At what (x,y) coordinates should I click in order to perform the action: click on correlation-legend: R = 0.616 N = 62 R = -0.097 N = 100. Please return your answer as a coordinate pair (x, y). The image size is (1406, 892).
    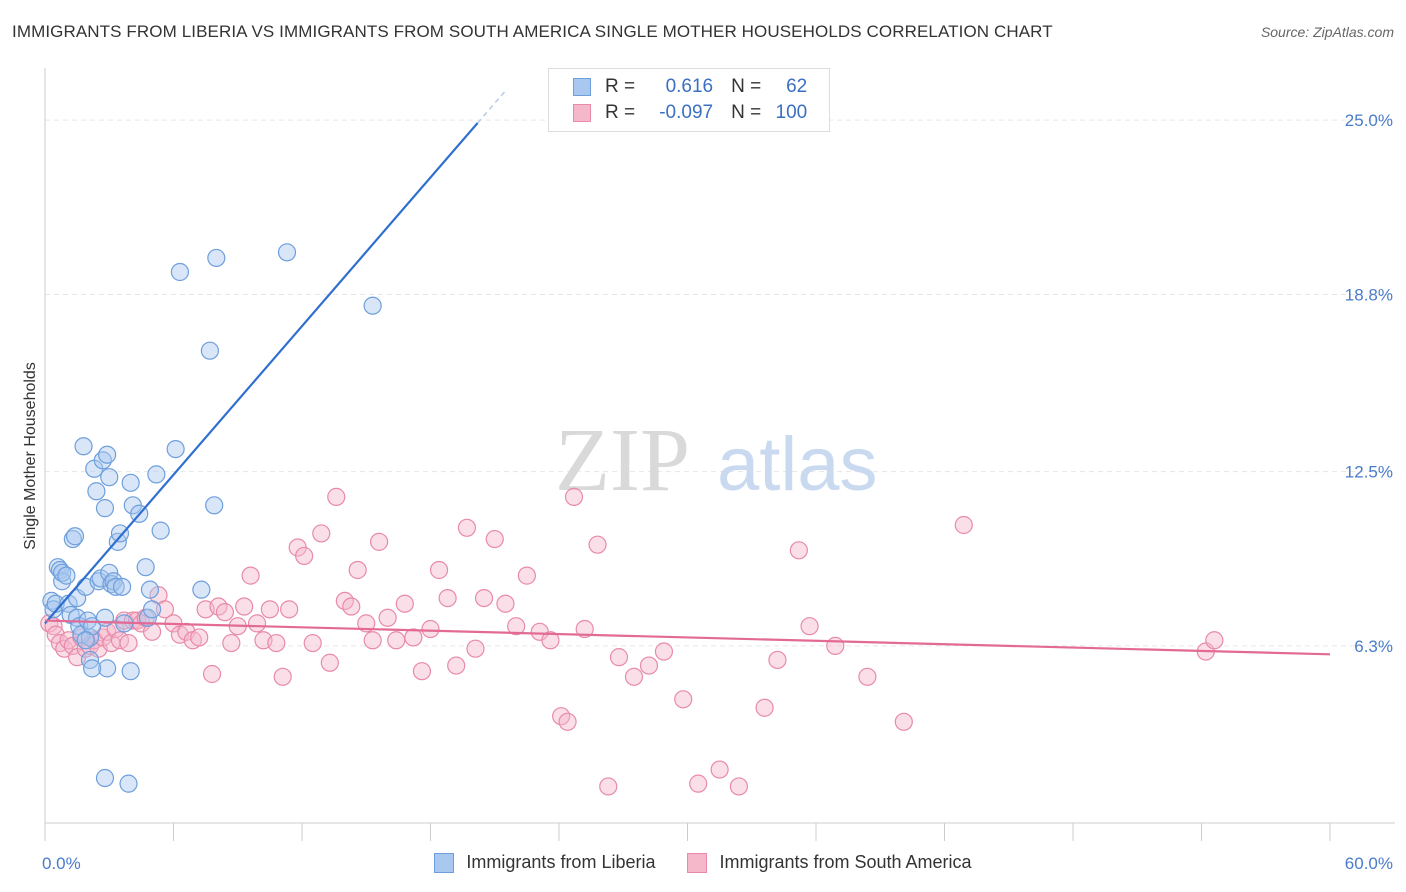
    Looking at the image, I should click on (689, 100).